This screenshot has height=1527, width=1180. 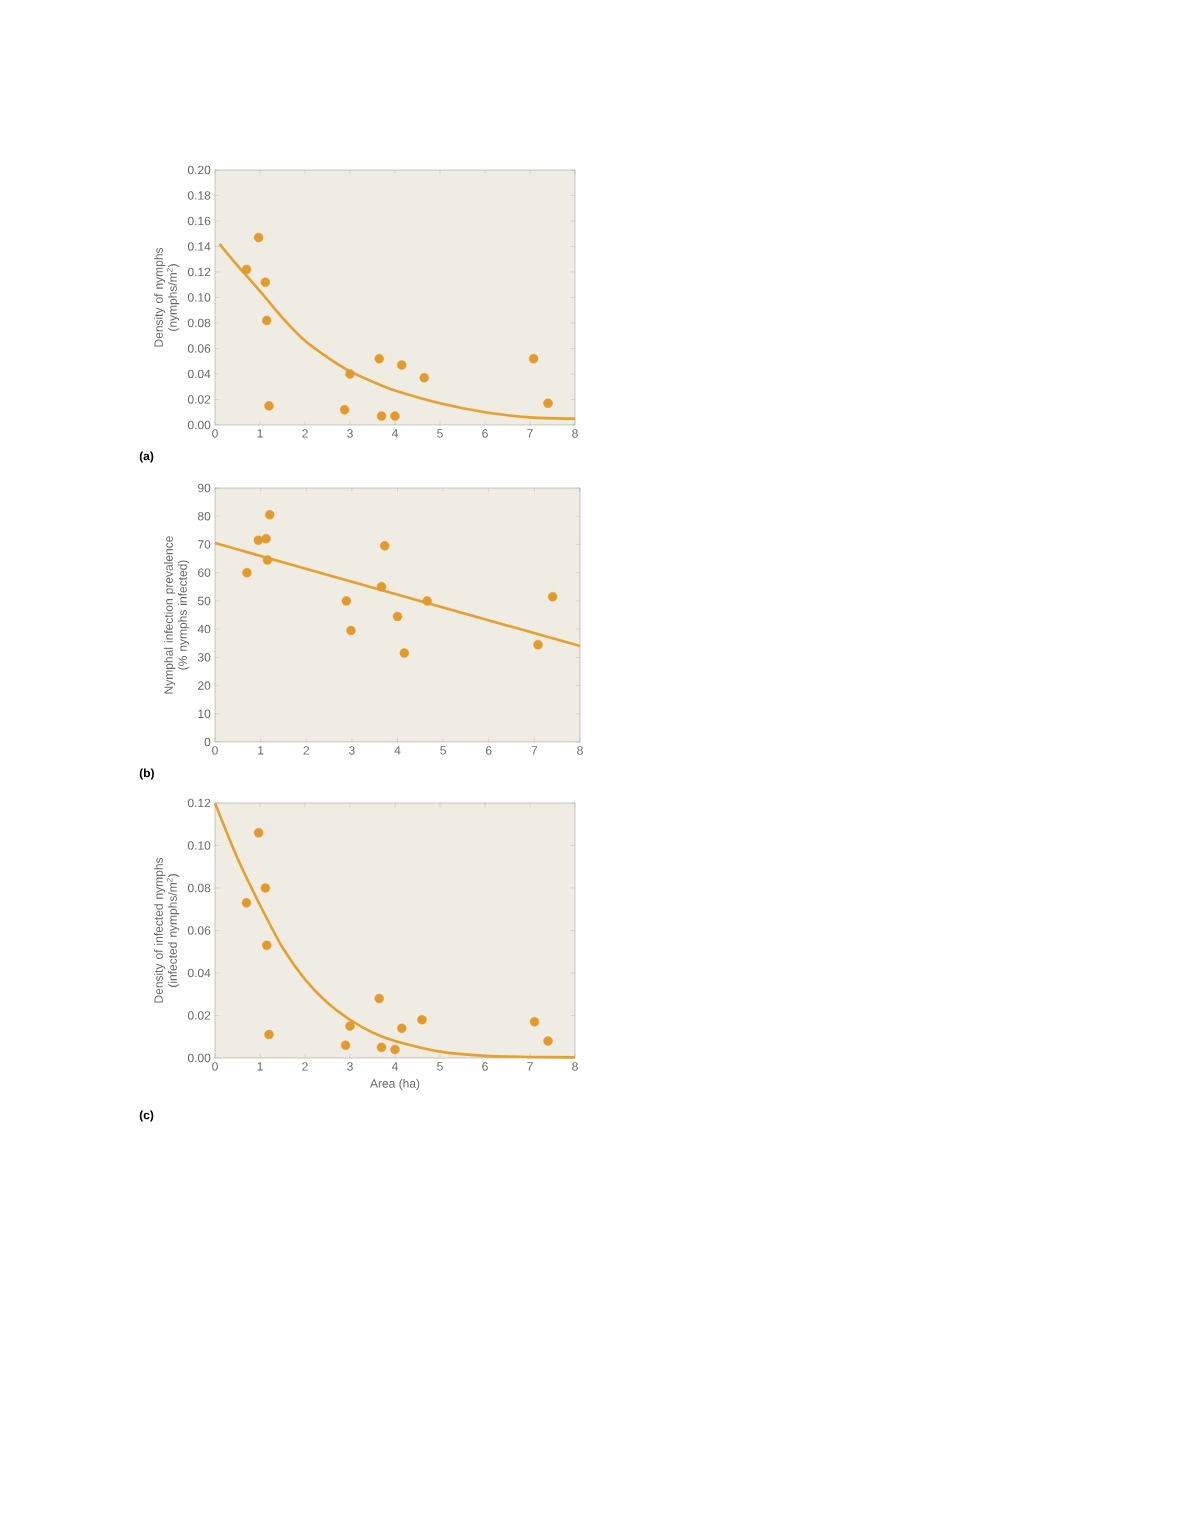 What do you see at coordinates (199, 221) in the screenshot?
I see `y-tick-label: 0.16` at bounding box center [199, 221].